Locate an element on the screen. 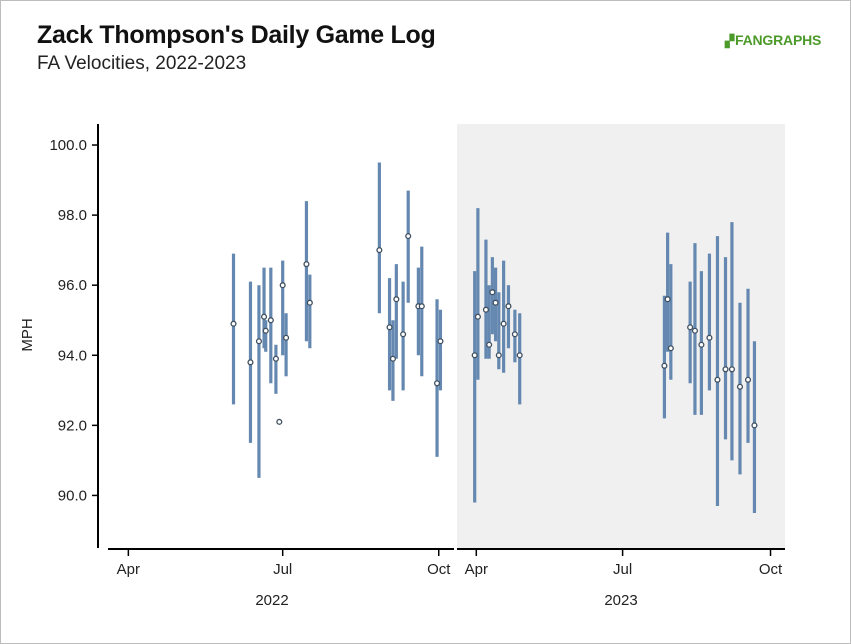 This screenshot has width=851, height=644. y-tick-label: 92.0 is located at coordinates (72, 425).